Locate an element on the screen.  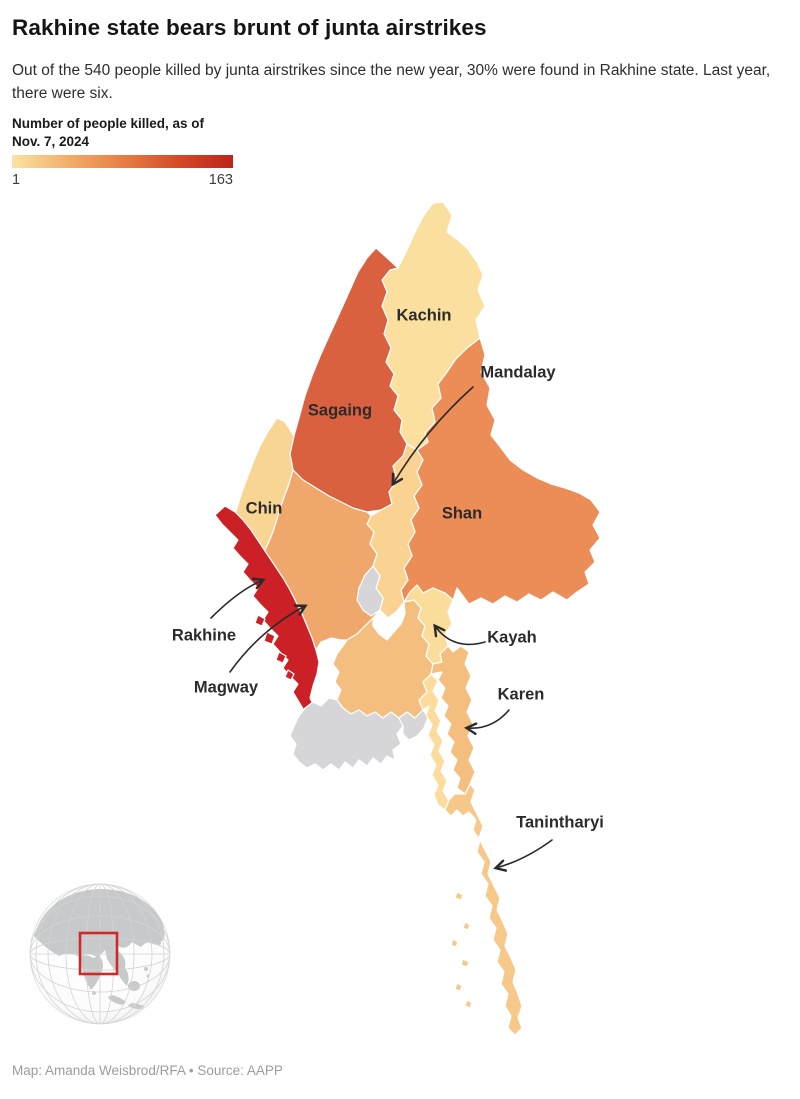
region-ayeyarwady is located at coordinates (346, 734).